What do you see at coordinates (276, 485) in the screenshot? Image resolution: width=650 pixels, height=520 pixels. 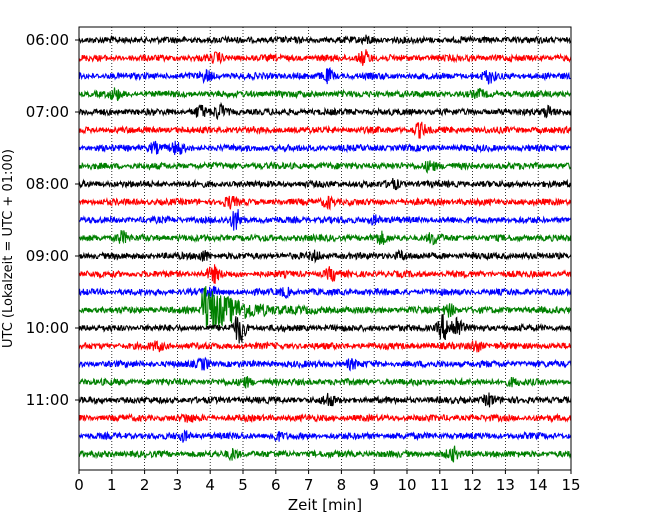 I see `x-tick-label: 6` at bounding box center [276, 485].